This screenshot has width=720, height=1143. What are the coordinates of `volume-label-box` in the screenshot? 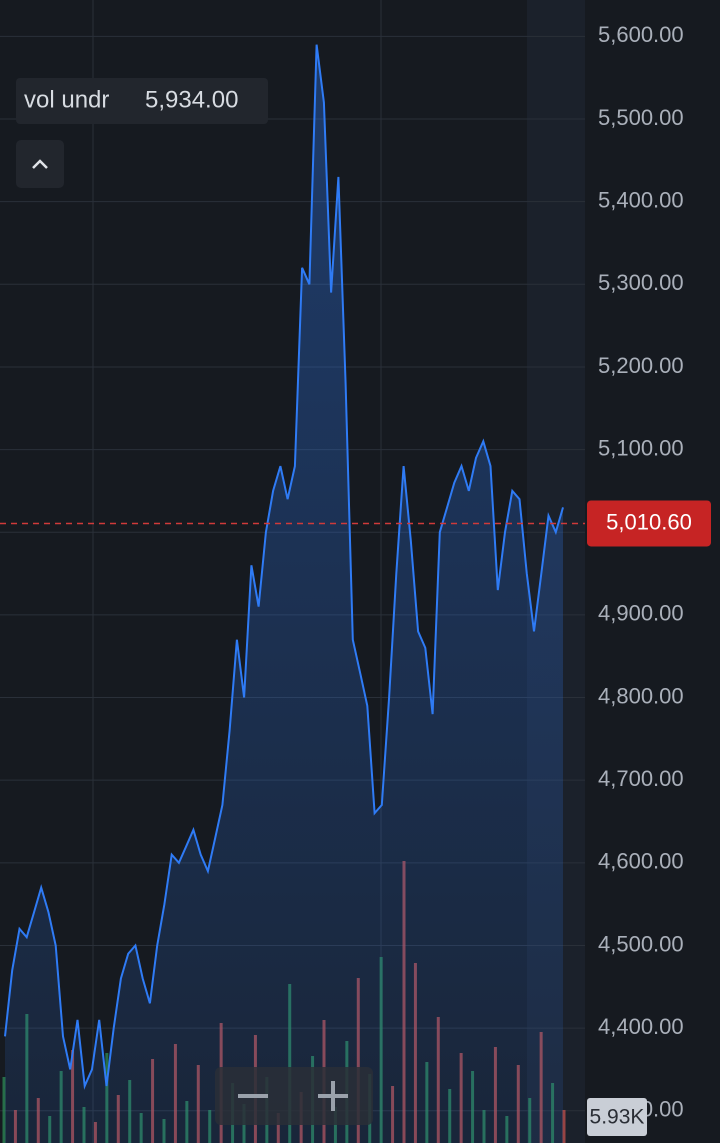 It's located at (617, 1117).